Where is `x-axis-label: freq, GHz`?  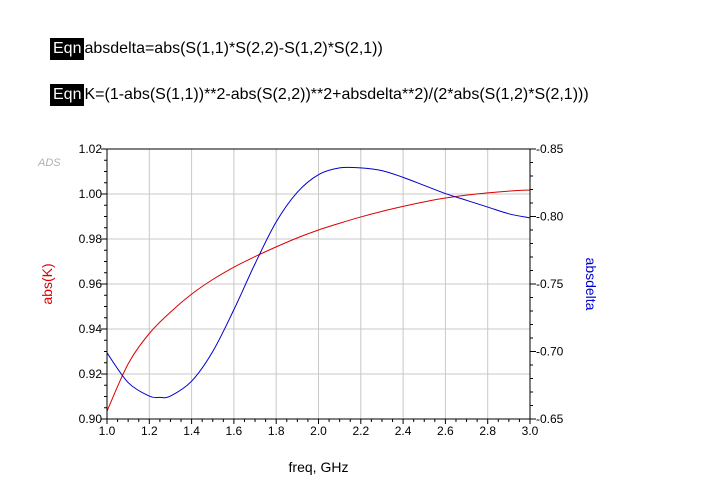 x-axis-label: freq, GHz is located at coordinates (319, 467).